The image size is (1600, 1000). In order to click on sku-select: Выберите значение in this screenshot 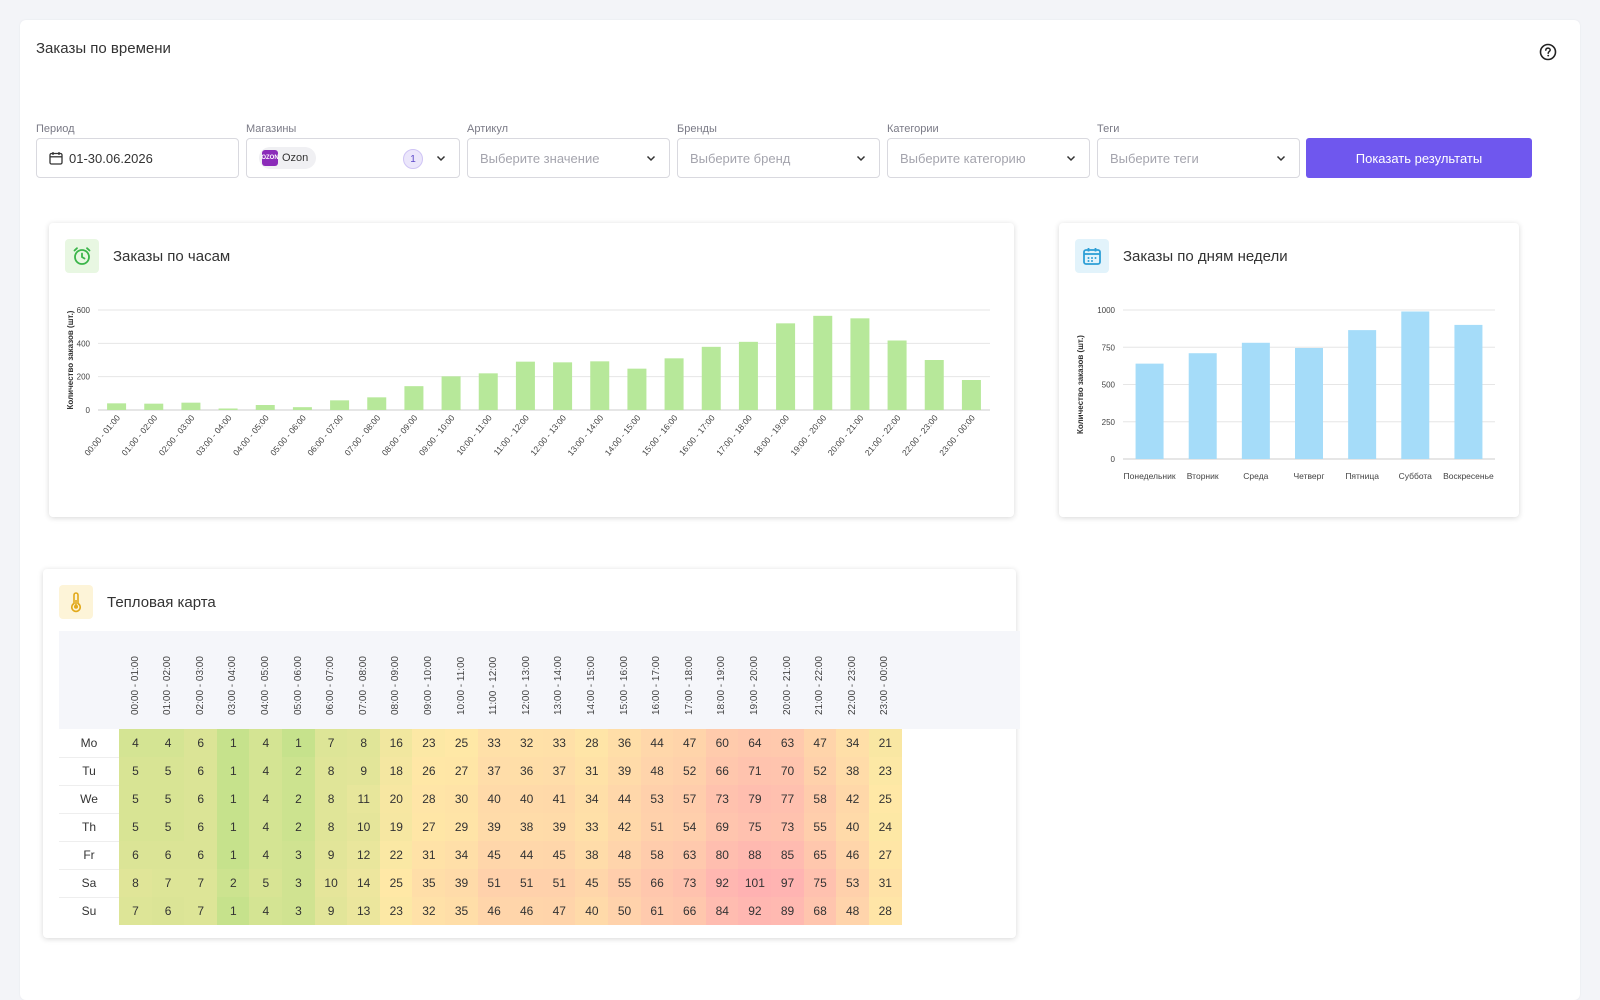, I will do `click(568, 158)`.